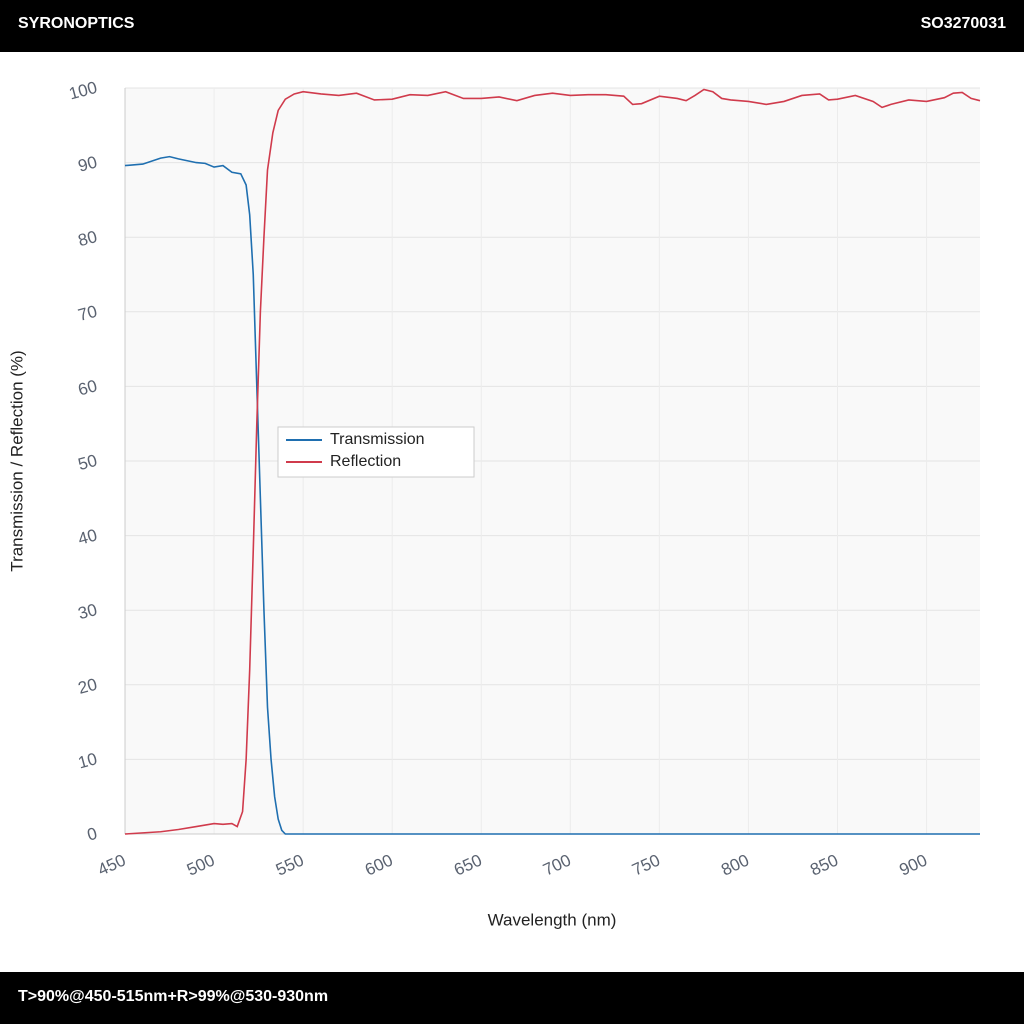 The width and height of the screenshot is (1024, 1029). I want to click on spec-text: T>90%@450-515nm+R>99%@530-930nm, so click(173, 996).